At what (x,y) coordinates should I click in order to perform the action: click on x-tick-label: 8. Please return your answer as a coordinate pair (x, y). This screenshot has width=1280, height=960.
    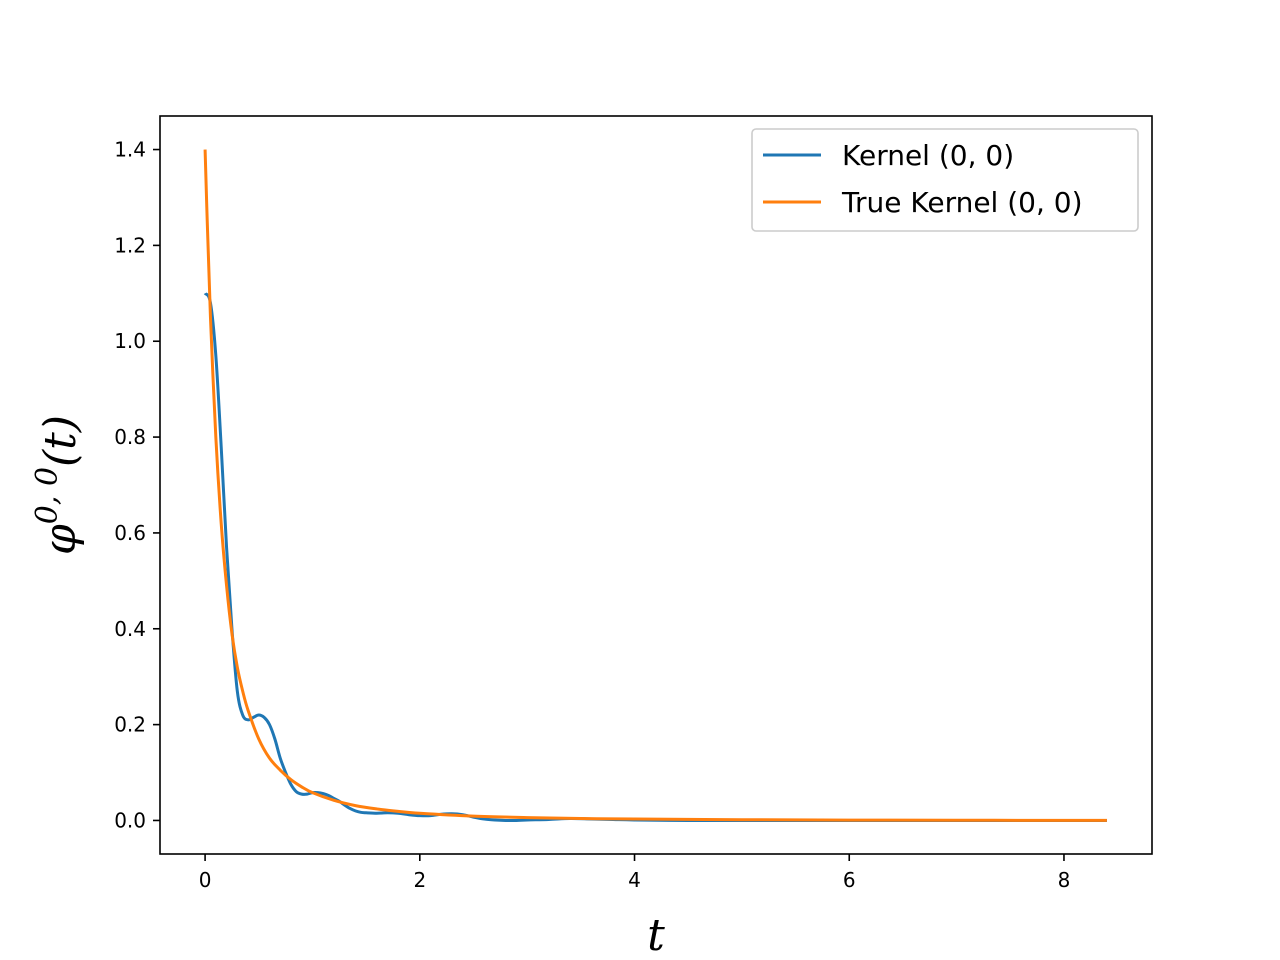
    Looking at the image, I should click on (1064, 880).